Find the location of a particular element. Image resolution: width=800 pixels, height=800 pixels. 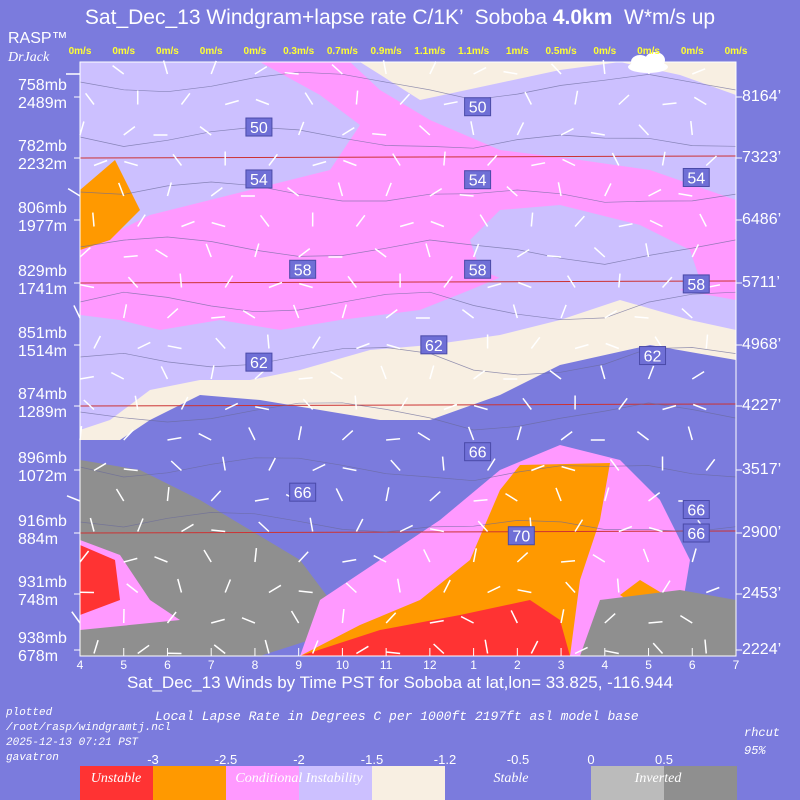

contour-label-text: 58 is located at coordinates (696, 285).